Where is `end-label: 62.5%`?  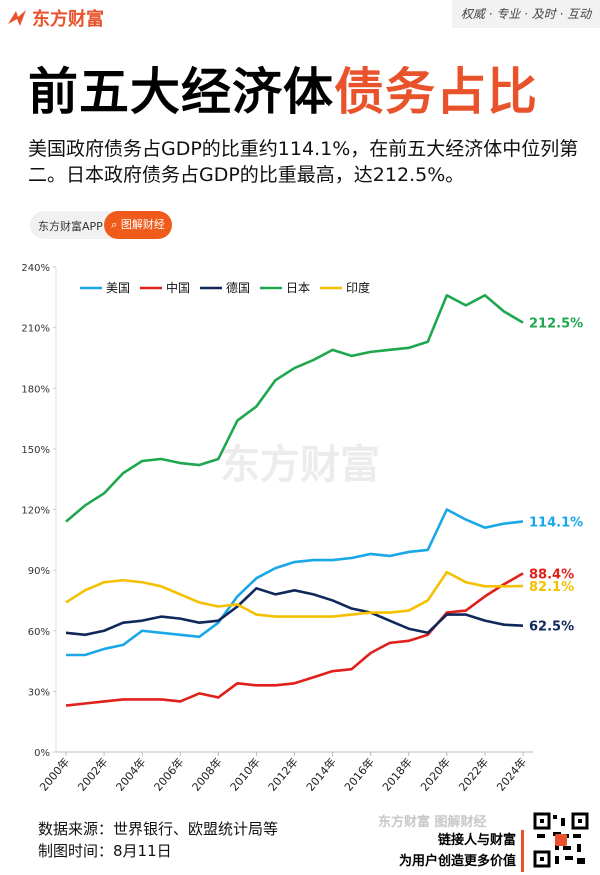
end-label: 62.5% is located at coordinates (551, 627).